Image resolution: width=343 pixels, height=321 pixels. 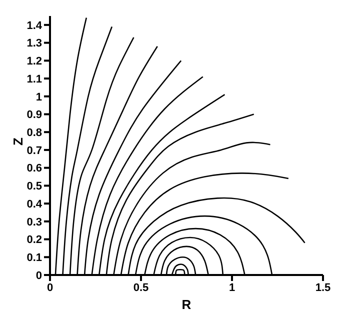 What do you see at coordinates (34, 79) in the screenshot?
I see `y-tick-label: 1.1` at bounding box center [34, 79].